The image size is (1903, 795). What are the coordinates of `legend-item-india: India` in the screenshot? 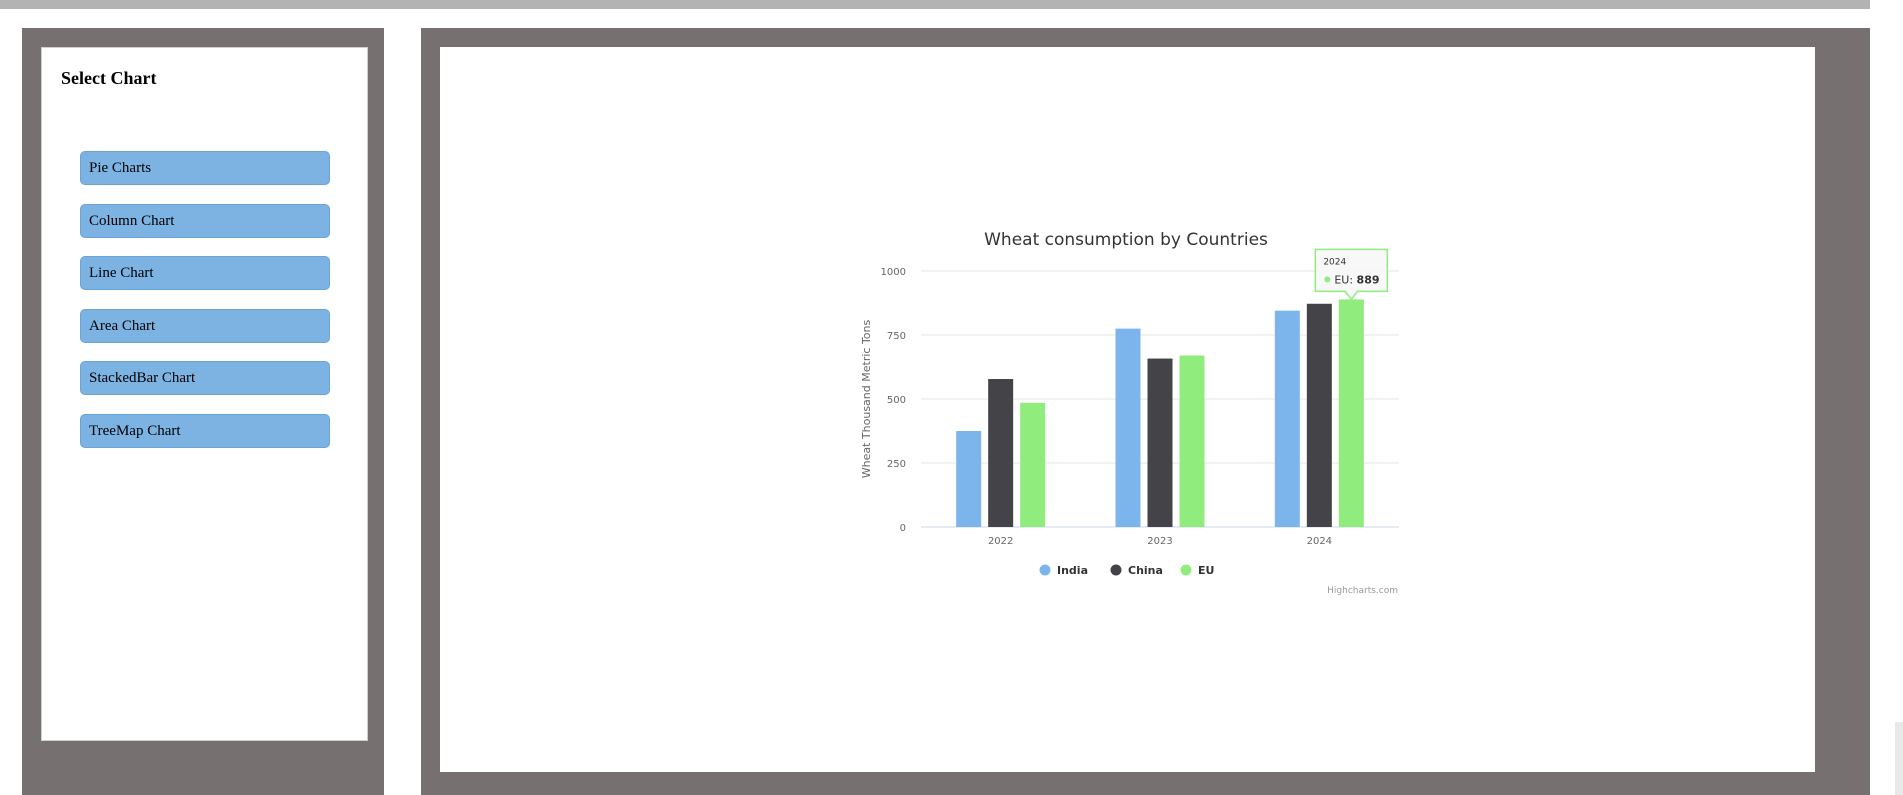 It's located at (1064, 570).